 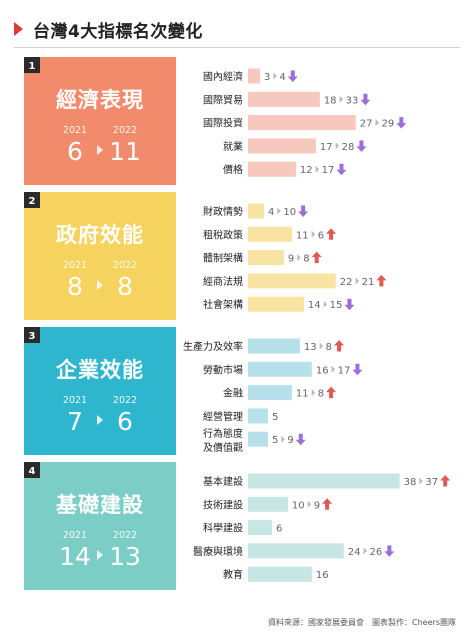 What do you see at coordinates (271, 212) in the screenshot?
I see `rank-2021-value: 4` at bounding box center [271, 212].